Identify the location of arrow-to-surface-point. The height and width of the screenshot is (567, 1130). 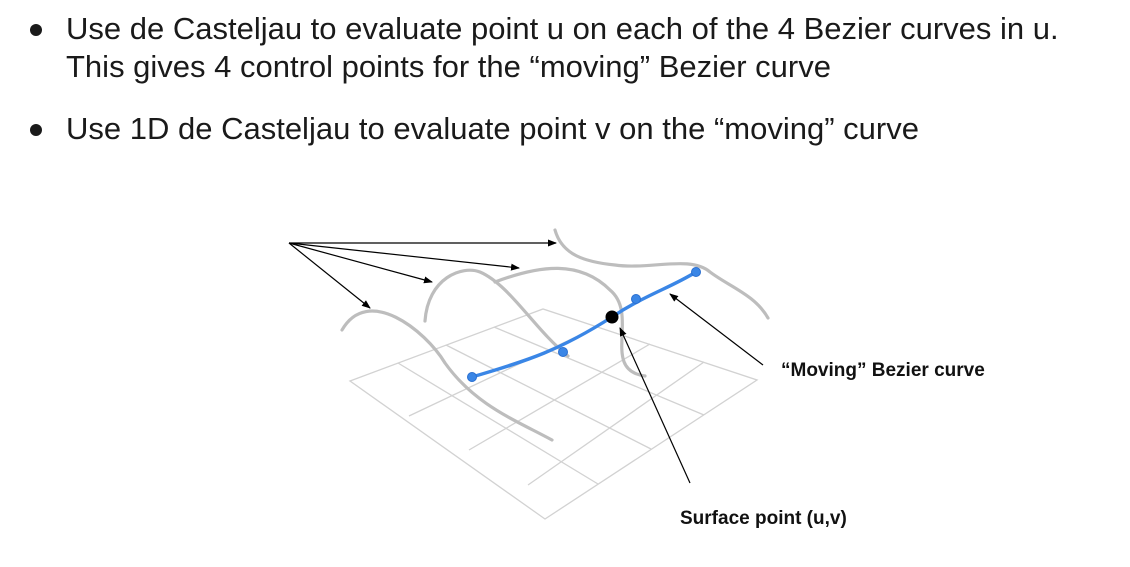
(655, 405).